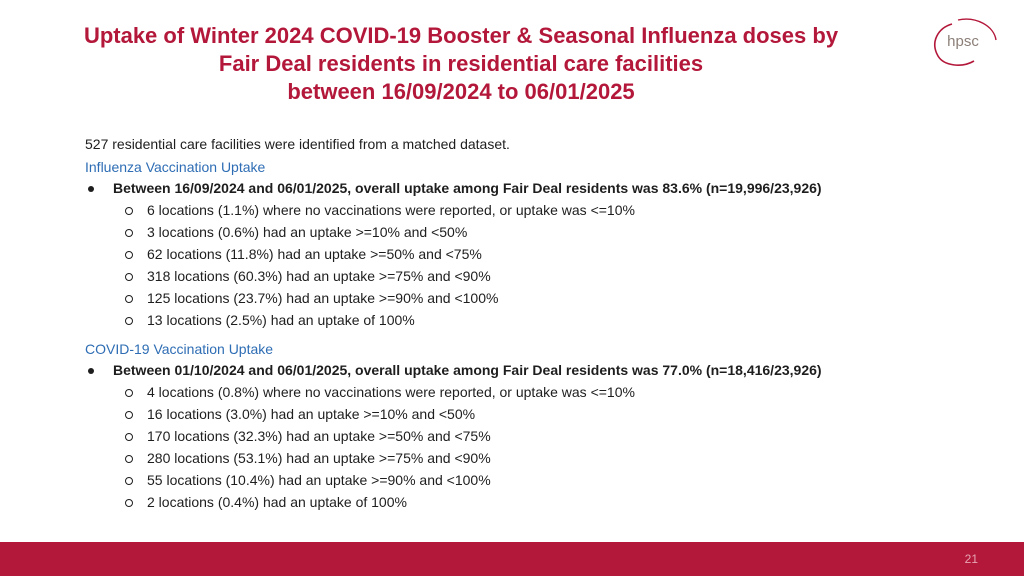  What do you see at coordinates (971, 559) in the screenshot?
I see `page-number: 21` at bounding box center [971, 559].